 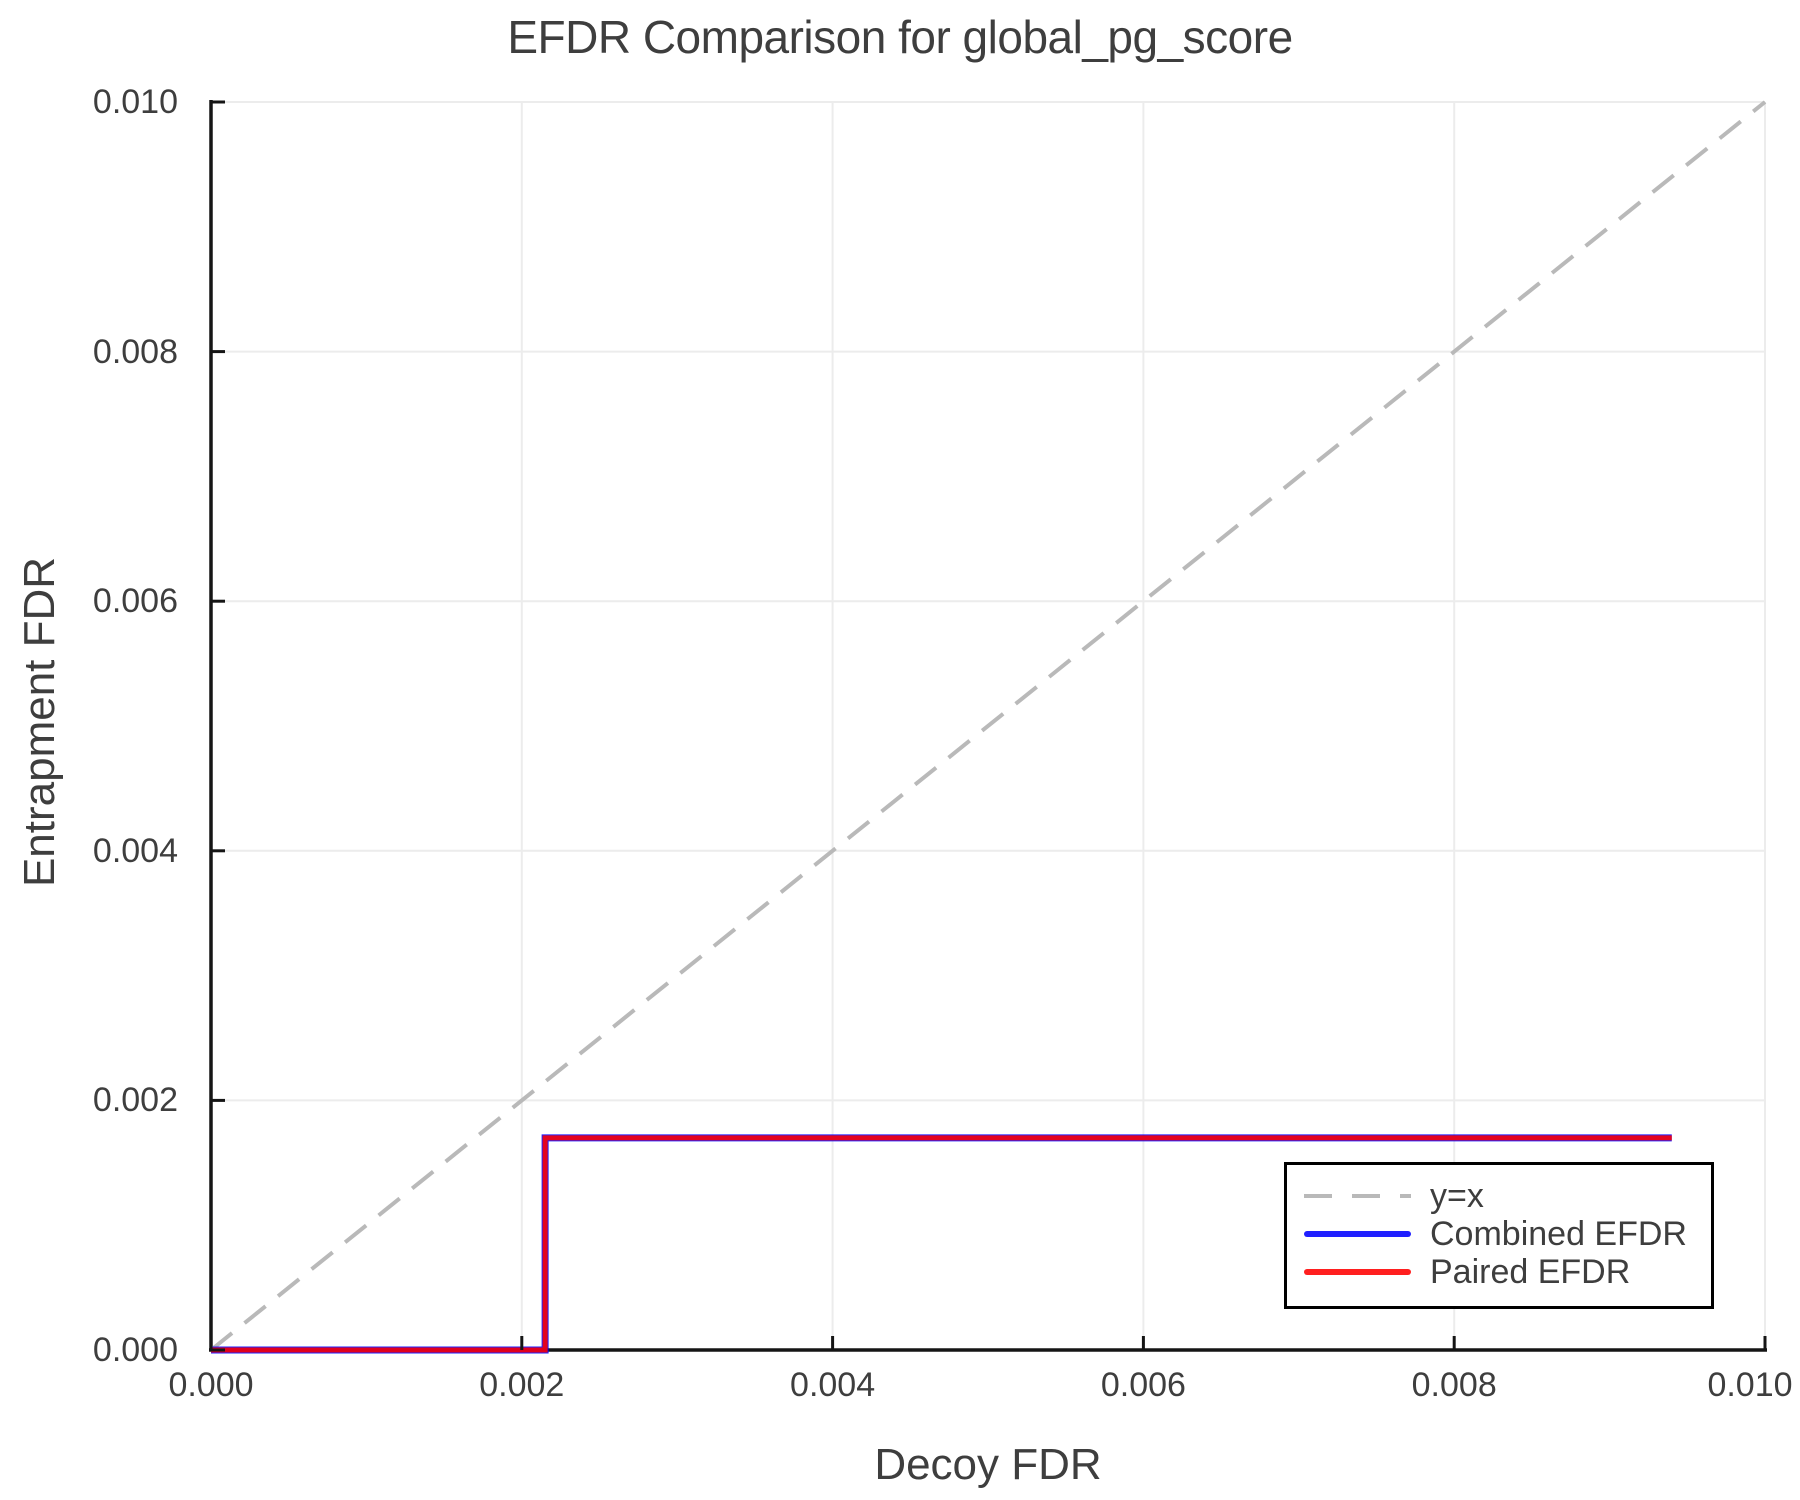 What do you see at coordinates (135, 601) in the screenshot?
I see `y-tick-label: 0.006` at bounding box center [135, 601].